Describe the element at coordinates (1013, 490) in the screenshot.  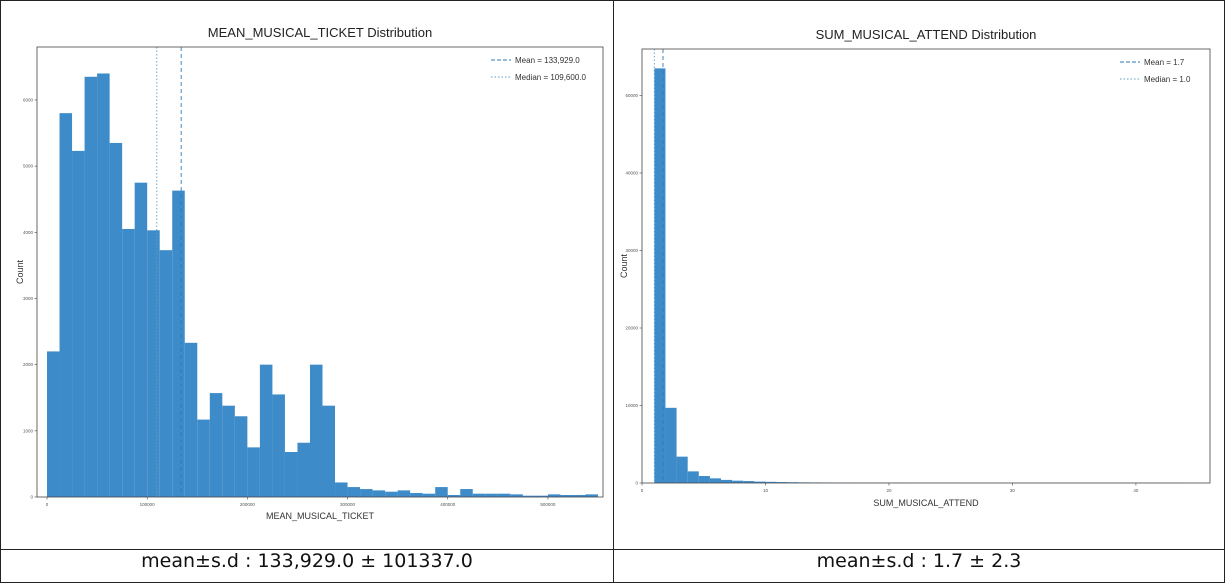
I see `x-tick-label: 30` at that location.